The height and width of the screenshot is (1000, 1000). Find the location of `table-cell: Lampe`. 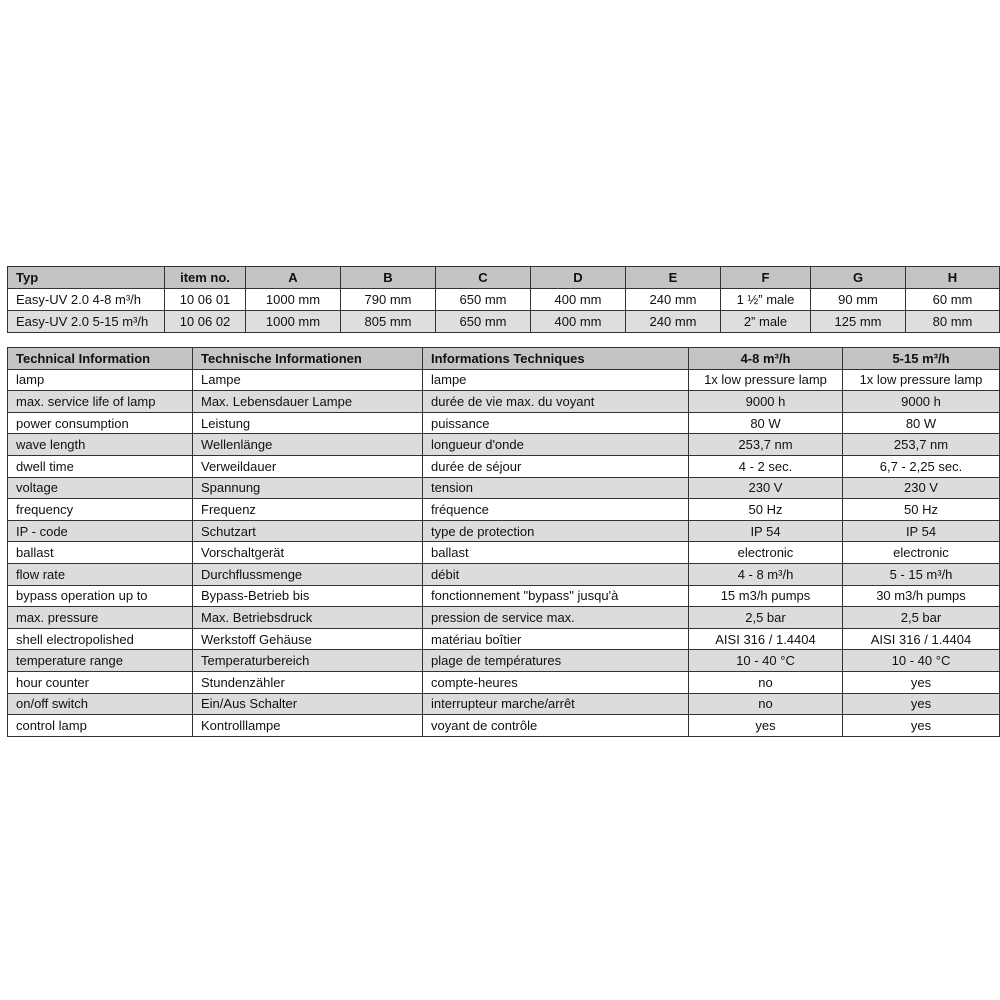

table-cell: Lampe is located at coordinates (307, 380).